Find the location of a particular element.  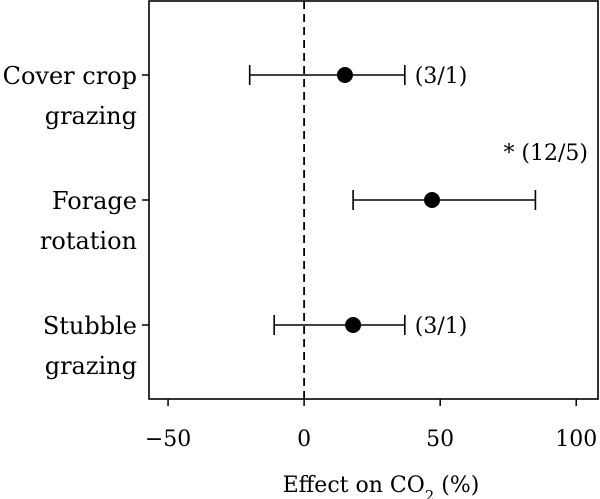

category-label-line: Forage is located at coordinates (94, 201).